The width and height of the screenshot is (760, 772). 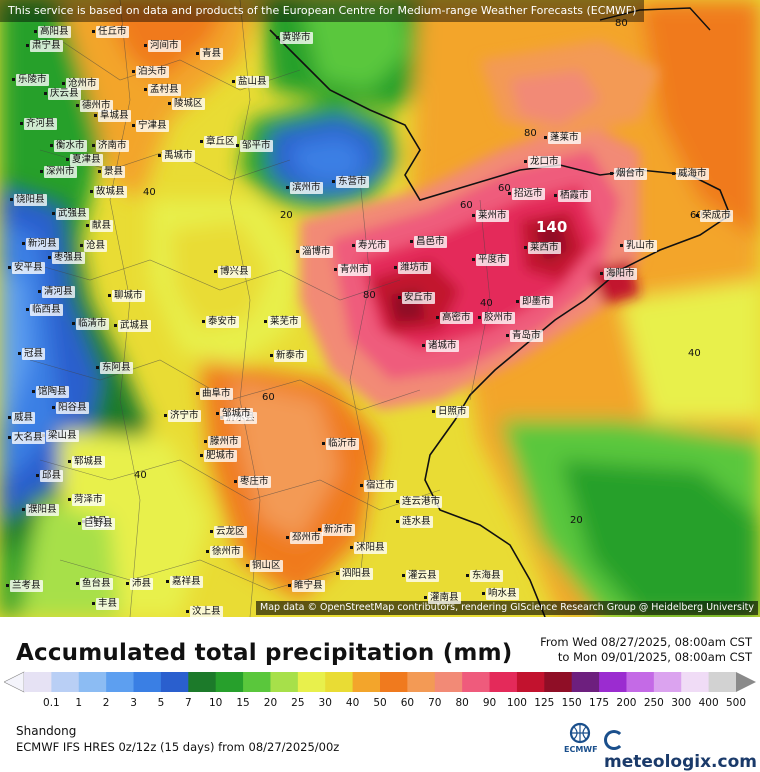 What do you see at coordinates (370, 246) in the screenshot?
I see `city-label: 寿光市` at bounding box center [370, 246].